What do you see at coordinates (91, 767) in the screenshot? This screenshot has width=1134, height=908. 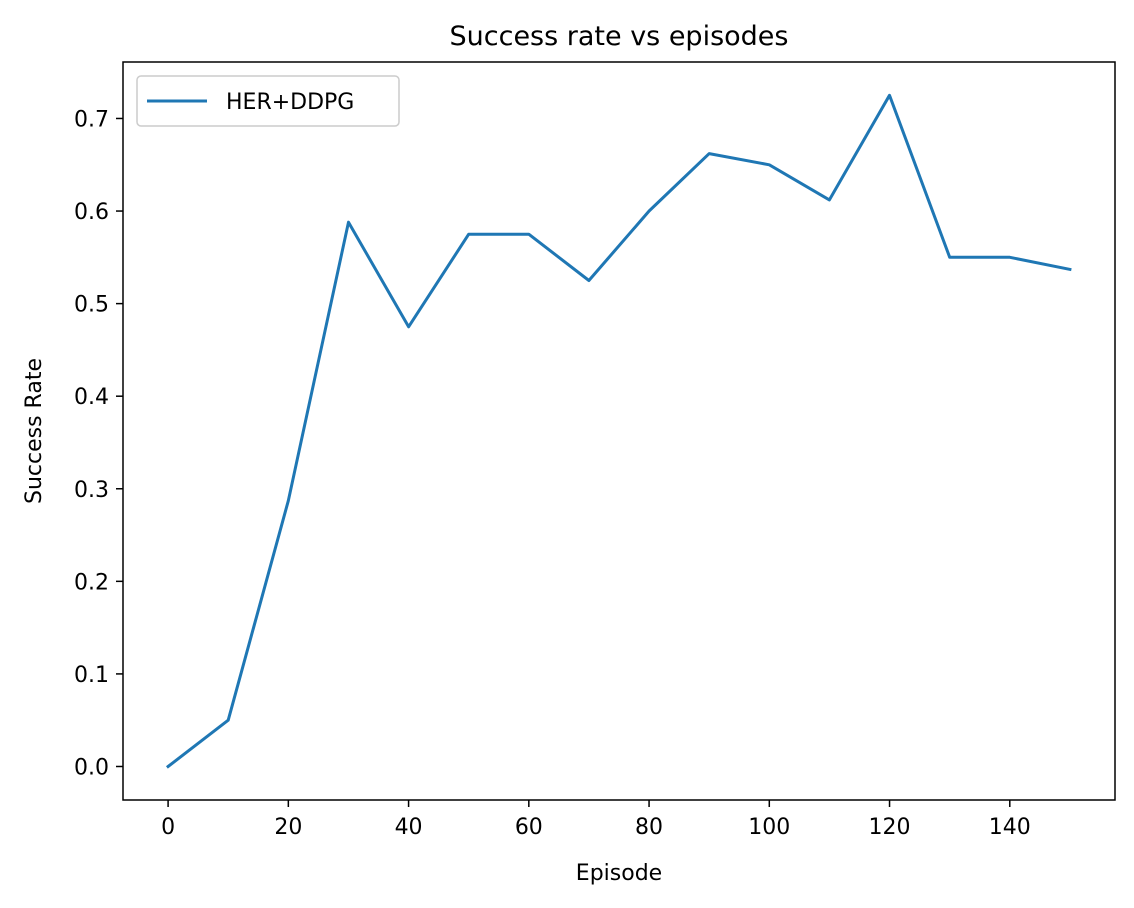 I see `y-tick-label: 0.0` at bounding box center [91, 767].